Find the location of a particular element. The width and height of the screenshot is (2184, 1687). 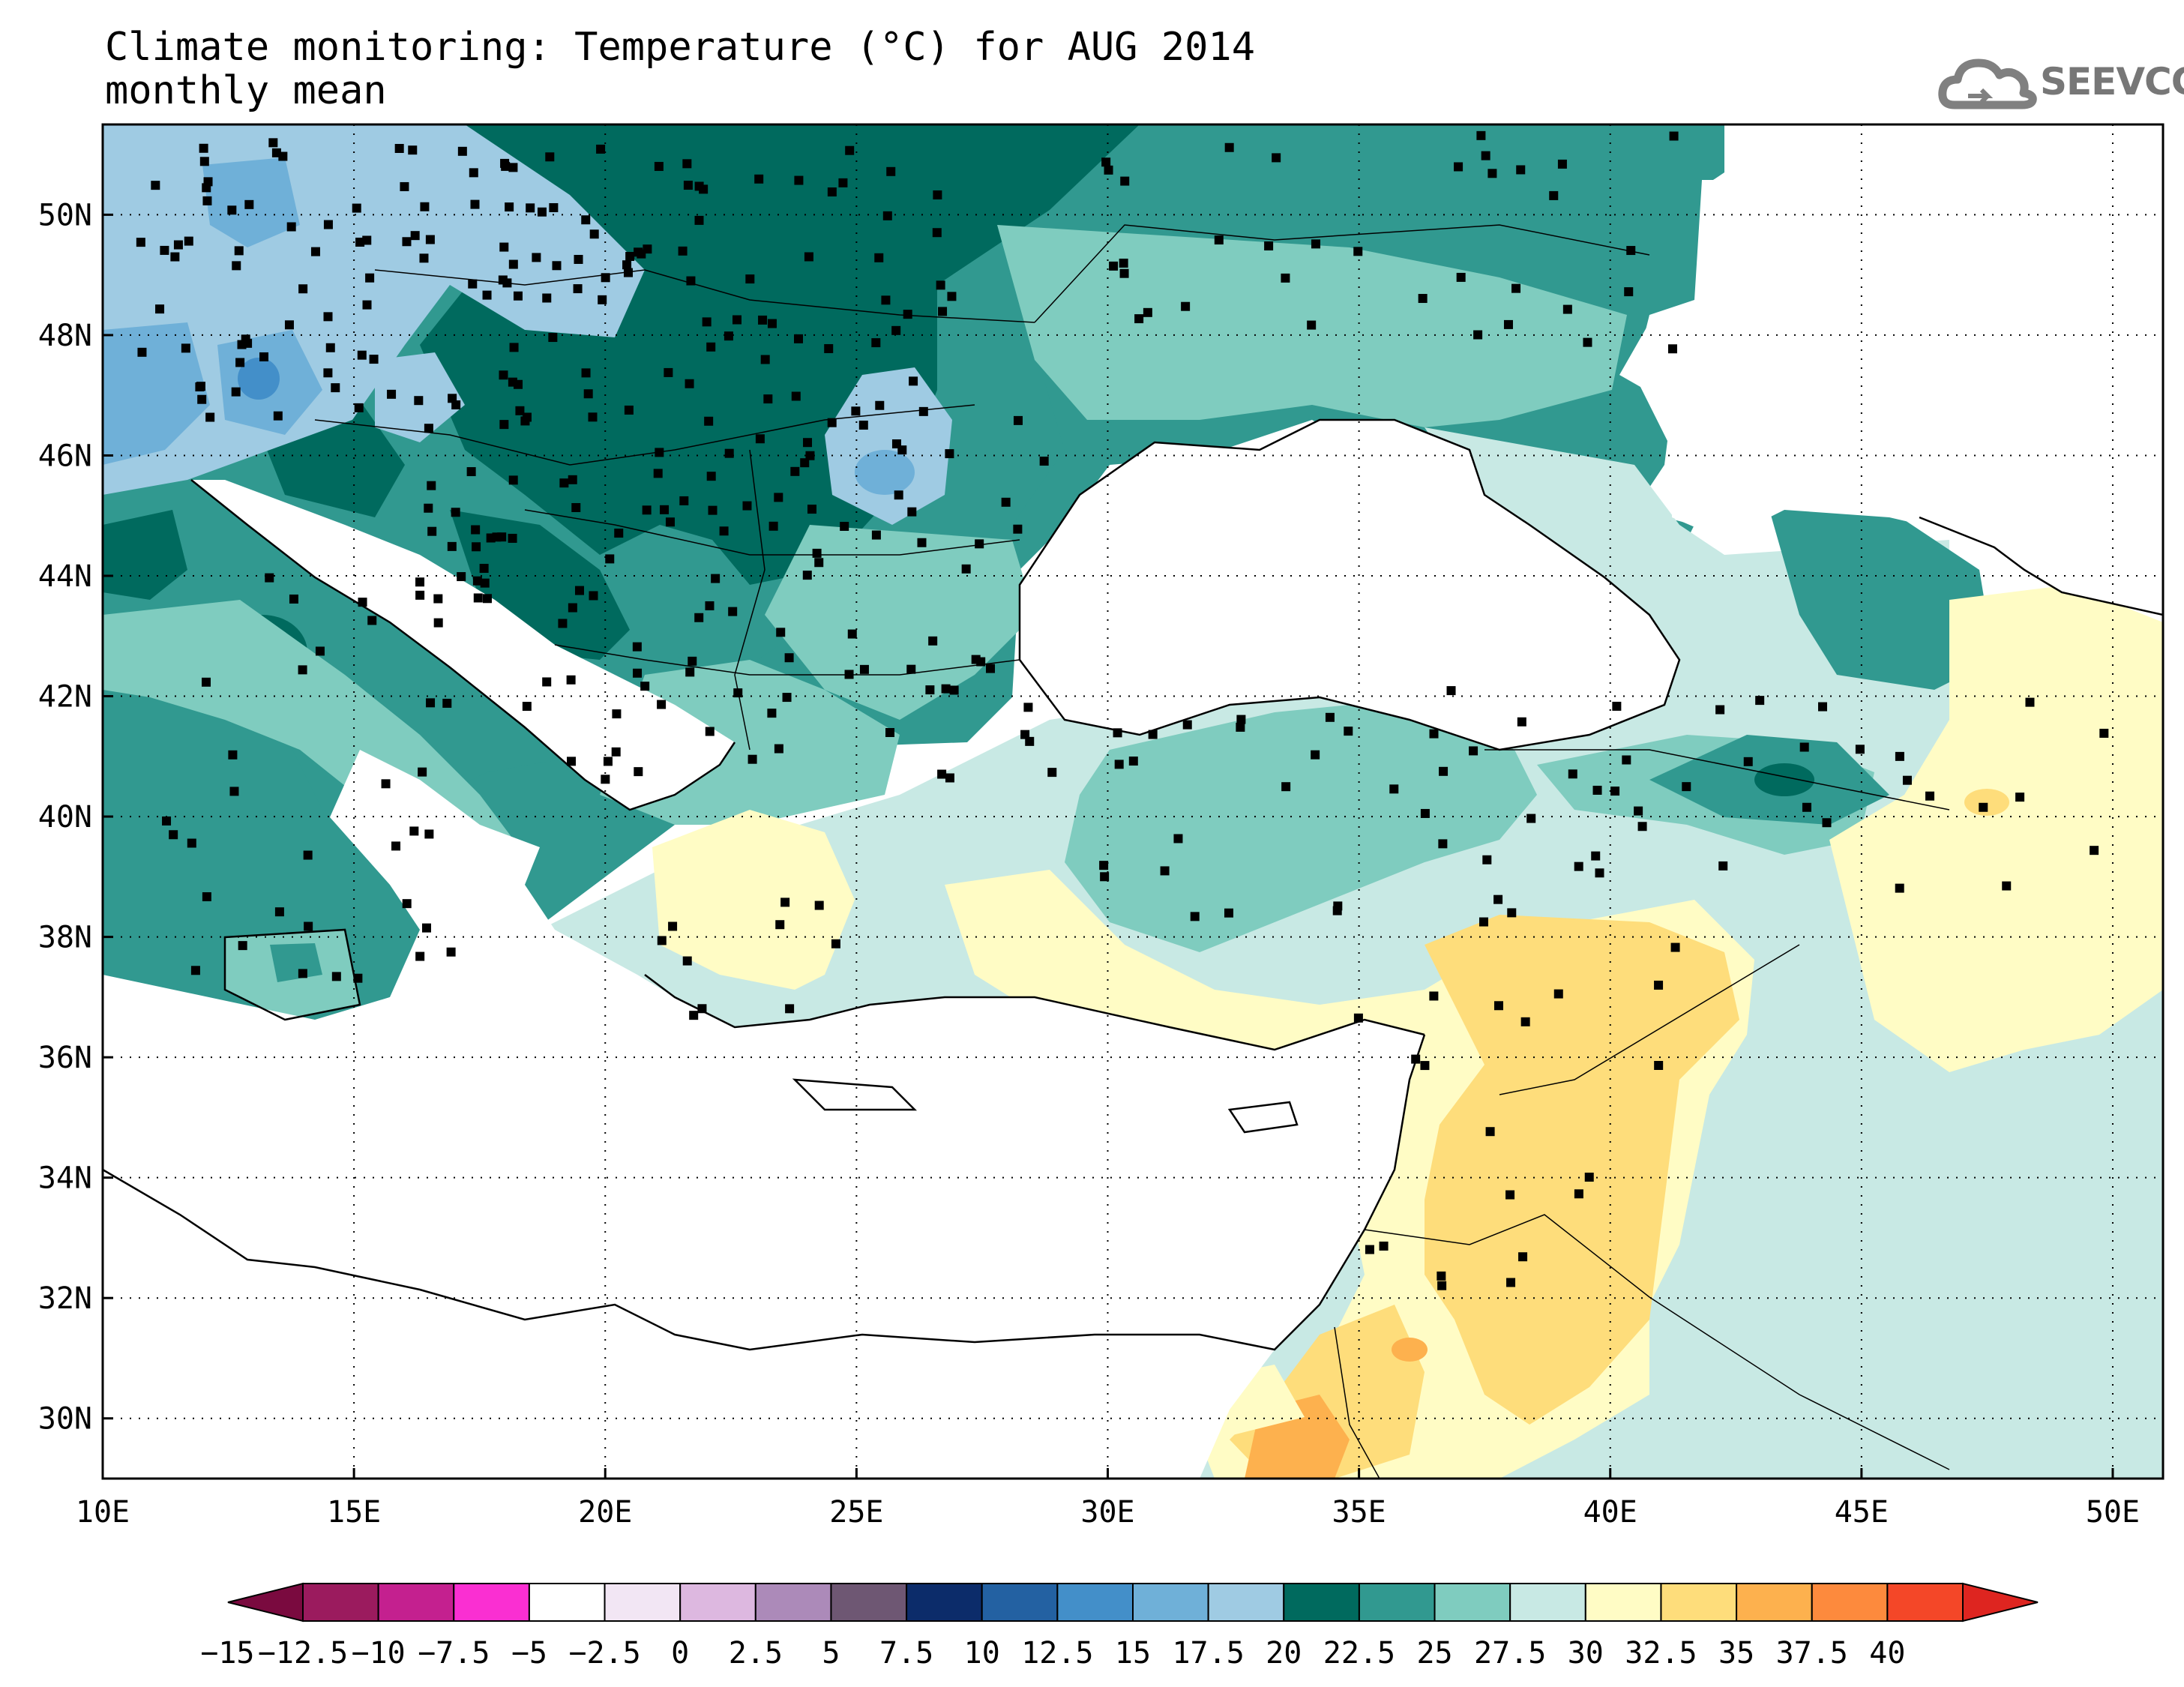

cloud-icon is located at coordinates (1987, 83).